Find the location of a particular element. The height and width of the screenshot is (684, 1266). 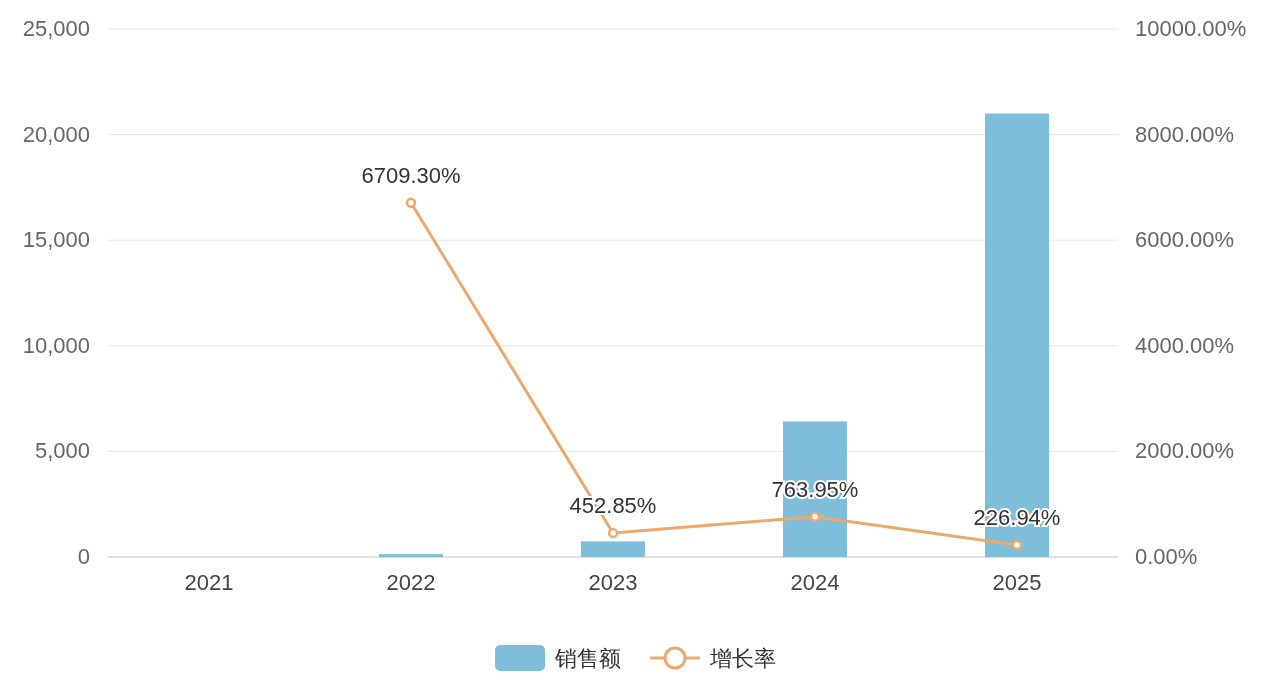

y-tick-label: 10,000 is located at coordinates (56, 345).